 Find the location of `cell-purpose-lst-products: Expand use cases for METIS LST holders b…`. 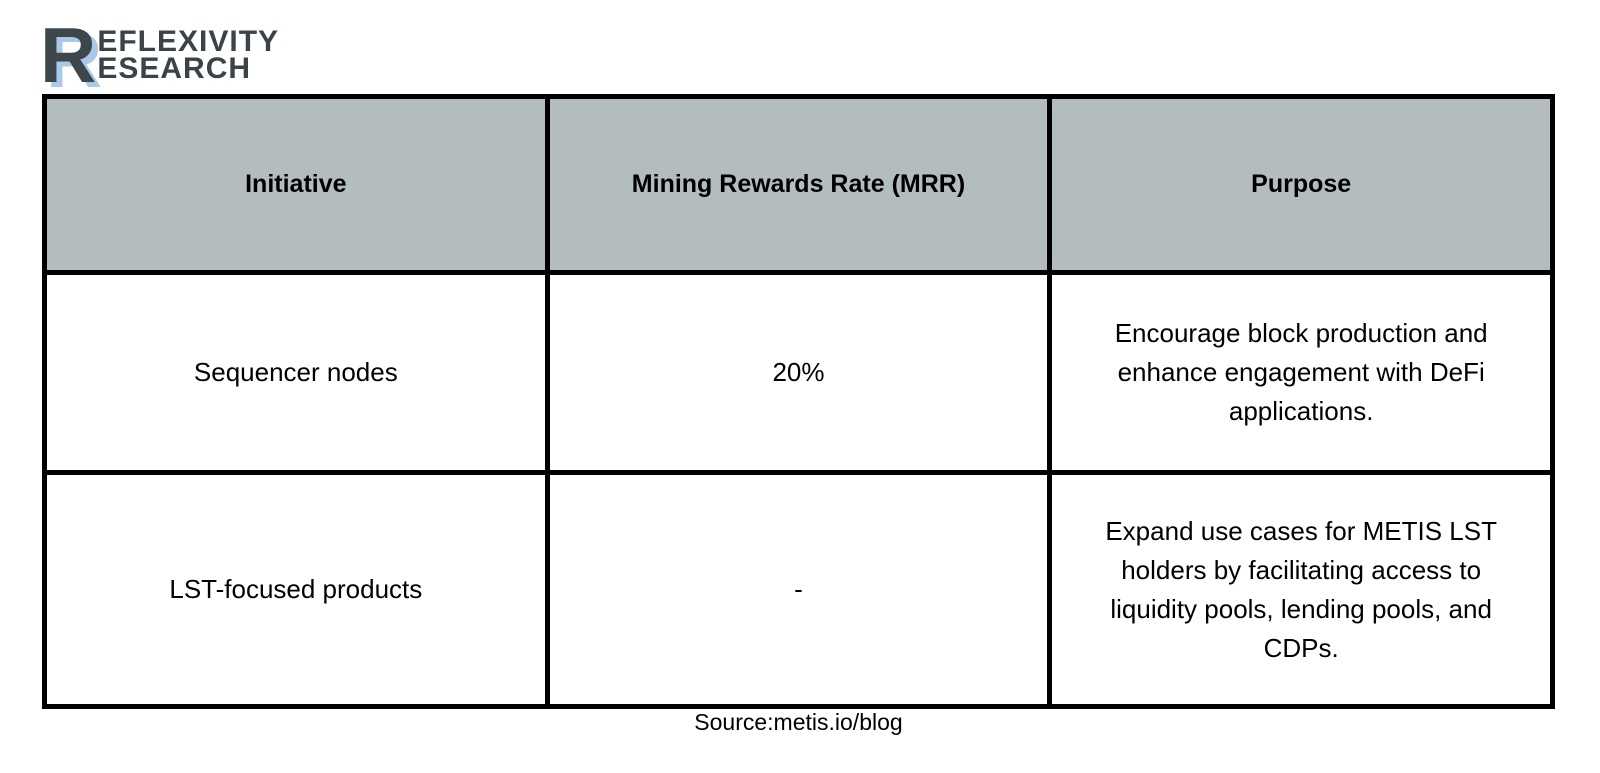

cell-purpose-lst-products: Expand use cases for METIS LST holders b… is located at coordinates (1301, 589).